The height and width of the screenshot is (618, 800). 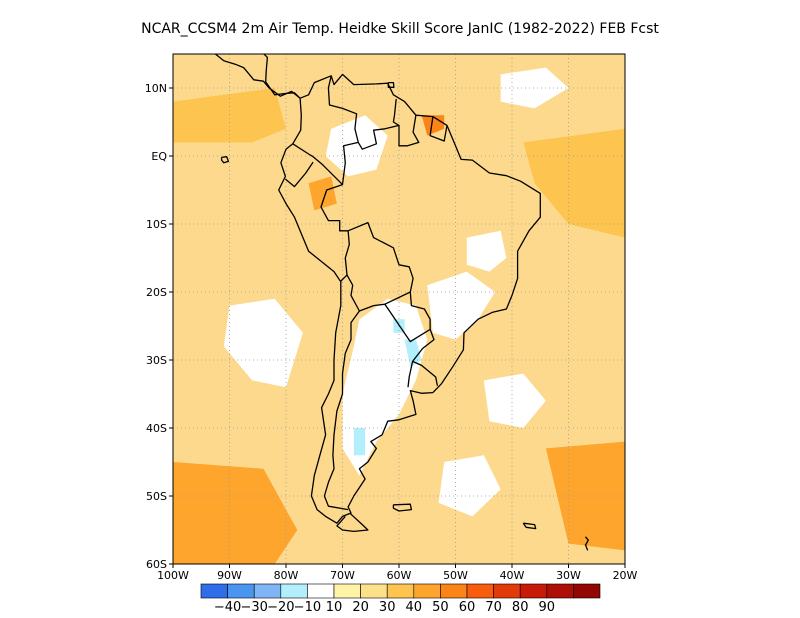 What do you see at coordinates (334, 607) in the screenshot?
I see `colorbar-label: 10` at bounding box center [334, 607].